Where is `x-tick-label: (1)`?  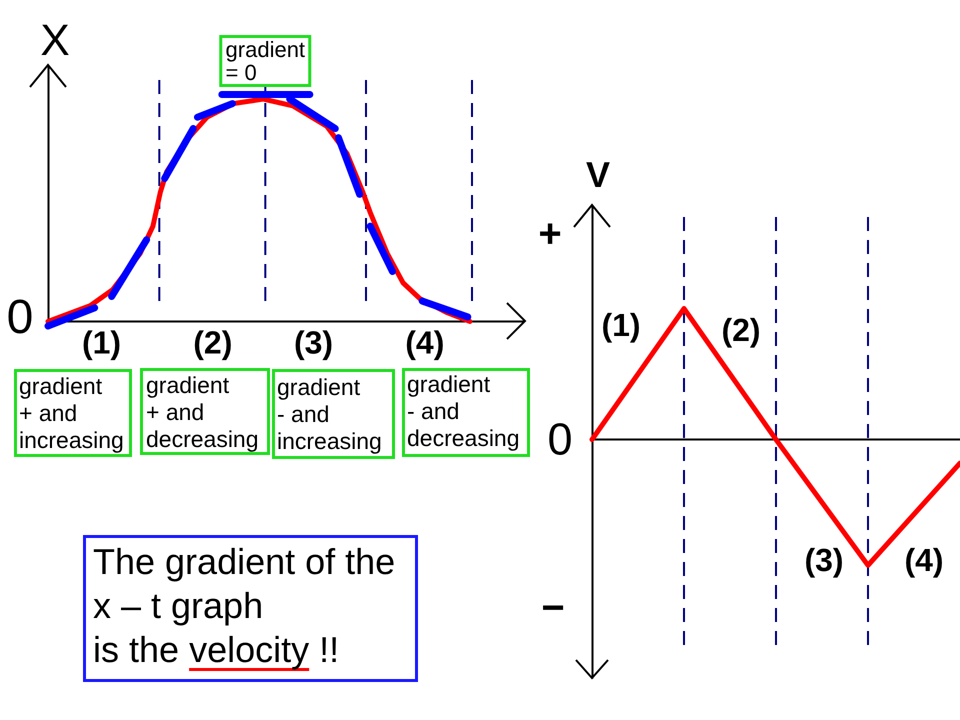
x-tick-label: (1) is located at coordinates (102, 342).